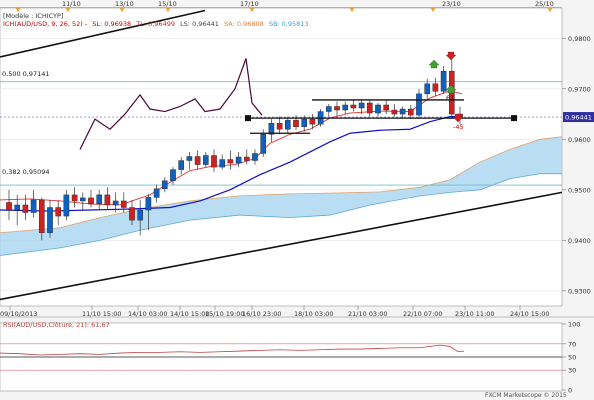  I want to click on x-tick-label: 21/10 03:00, so click(368, 314).